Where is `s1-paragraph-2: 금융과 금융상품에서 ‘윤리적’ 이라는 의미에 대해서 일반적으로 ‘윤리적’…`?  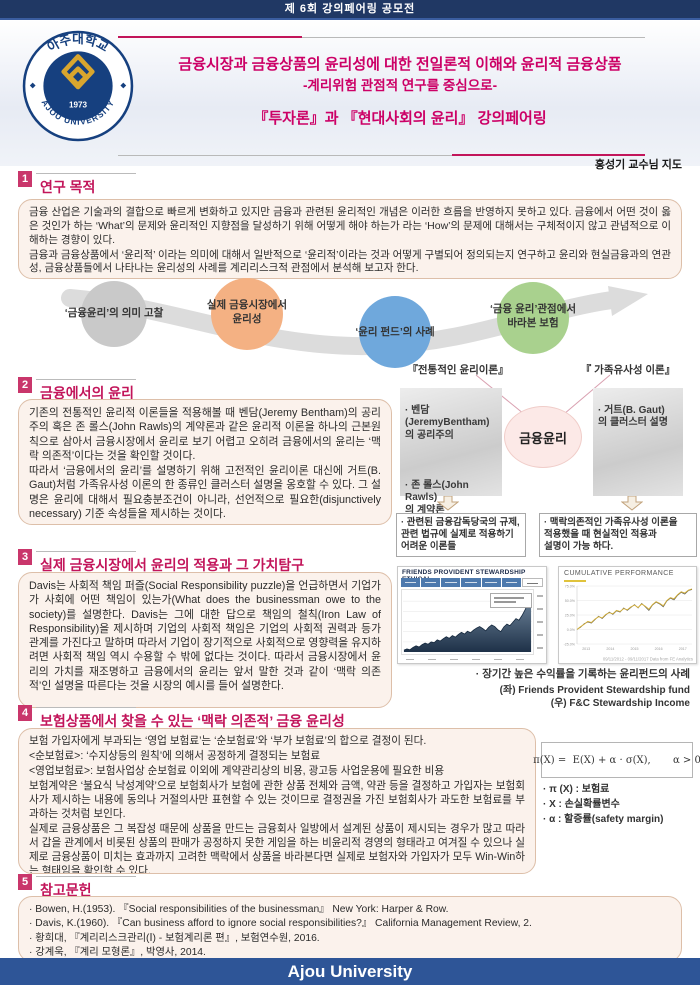 s1-paragraph-2: 금융과 금융상품에서 ‘윤리적’ 이라는 의미에 대해서 일반적으로 ‘윤리적’… is located at coordinates (350, 261).